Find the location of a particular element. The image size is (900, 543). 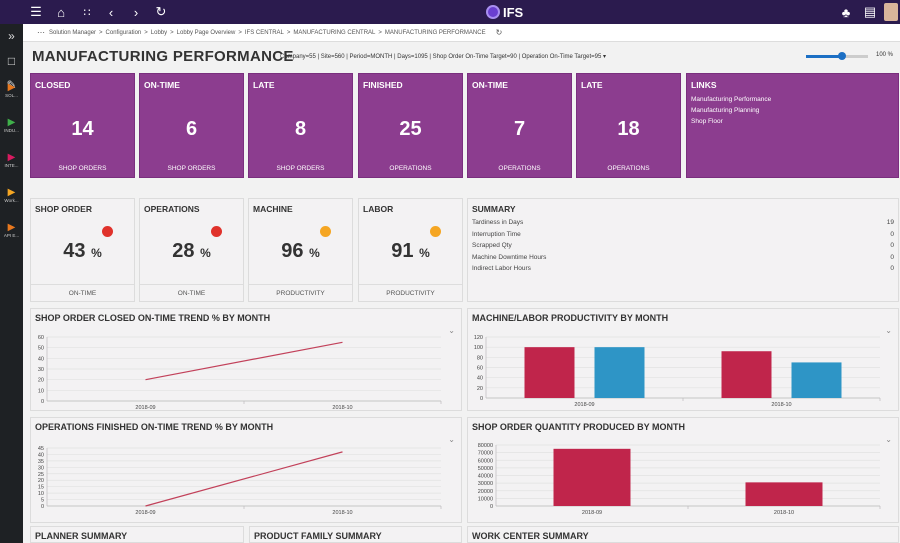

y-tick-label: 5 is located at coordinates (42, 501).